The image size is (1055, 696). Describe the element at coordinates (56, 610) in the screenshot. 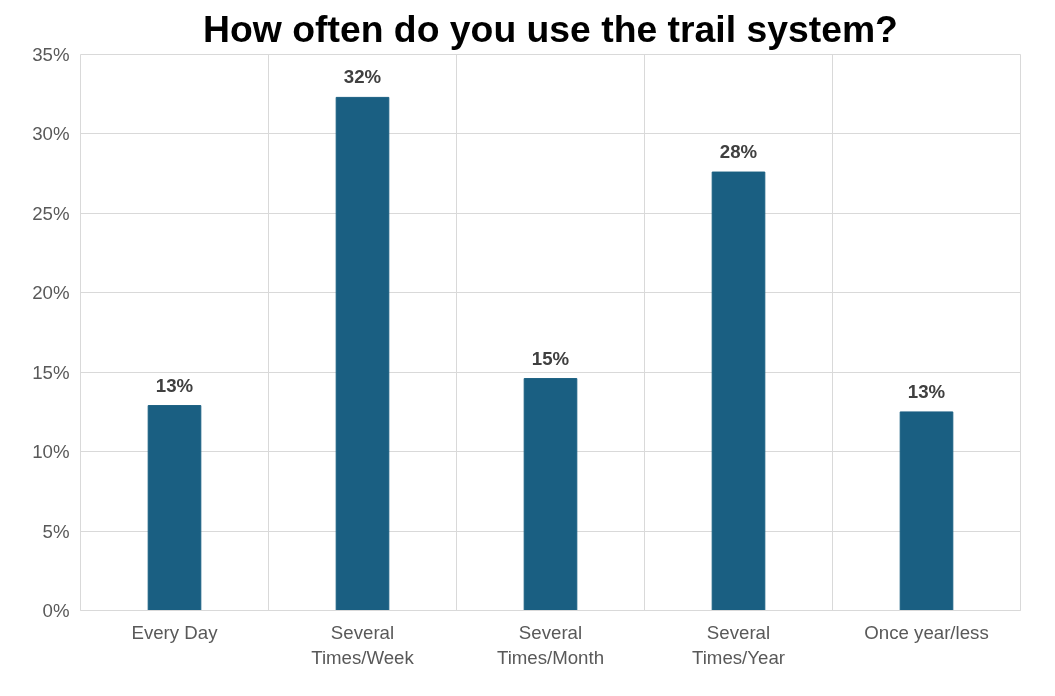

I see `y-tick-label: 0%` at that location.